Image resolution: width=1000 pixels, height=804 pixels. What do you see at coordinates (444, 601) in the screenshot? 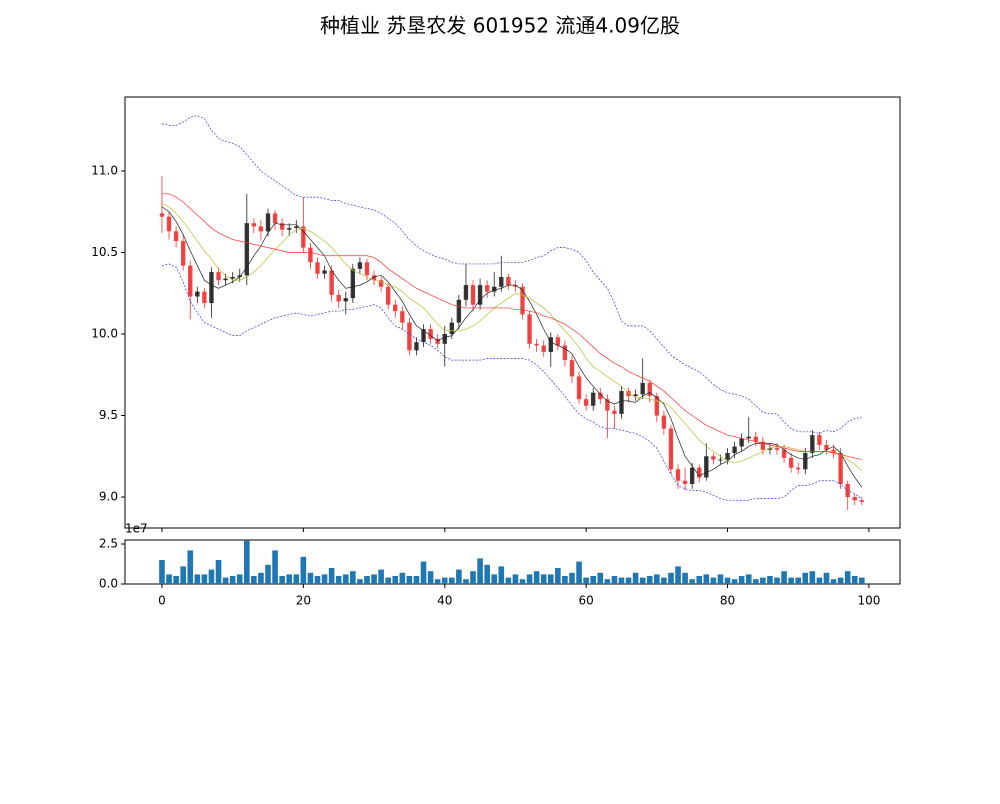
I see `x-tick-label: 40` at bounding box center [444, 601].